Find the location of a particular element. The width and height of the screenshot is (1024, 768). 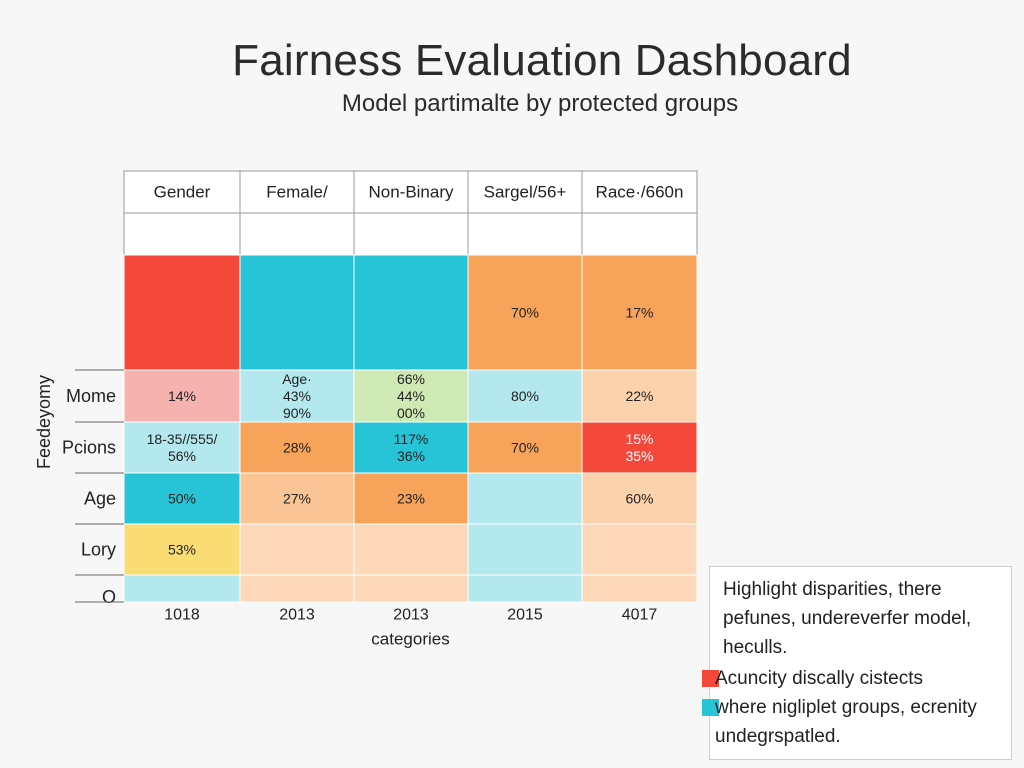

x-tick-label: 4017 is located at coordinates (640, 615).